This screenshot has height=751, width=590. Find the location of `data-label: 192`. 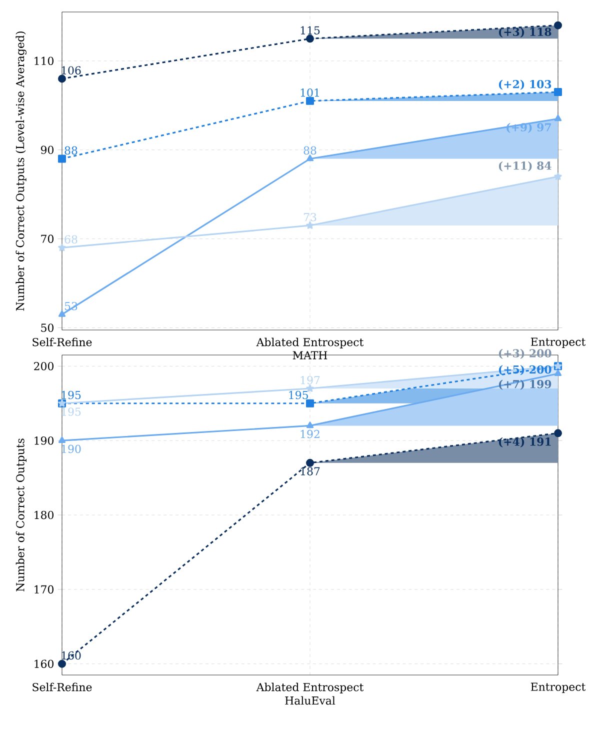

data-label: 192 is located at coordinates (310, 434).